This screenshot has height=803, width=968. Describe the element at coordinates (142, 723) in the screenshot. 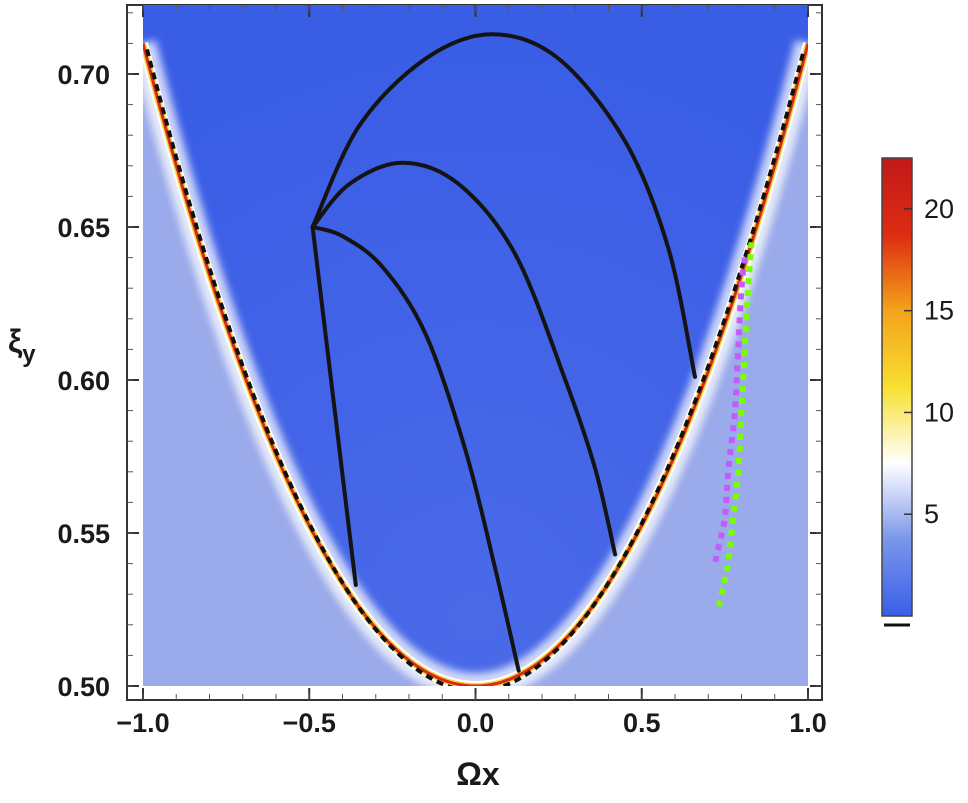

I see `x-tick-label: −1.0` at that location.